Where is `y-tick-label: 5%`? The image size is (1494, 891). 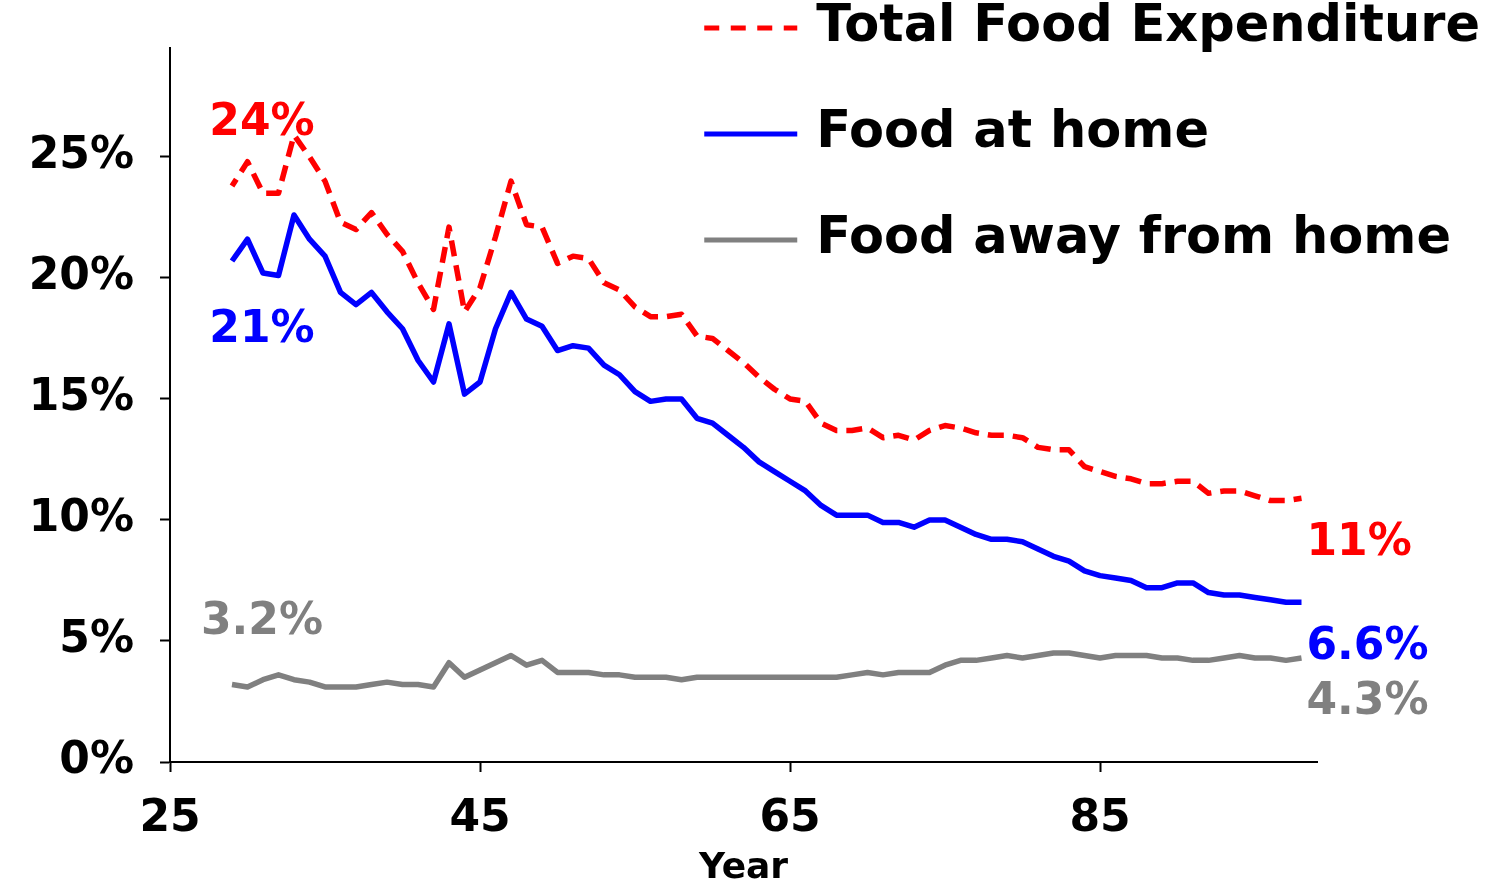 y-tick-label: 5% is located at coordinates (96, 637).